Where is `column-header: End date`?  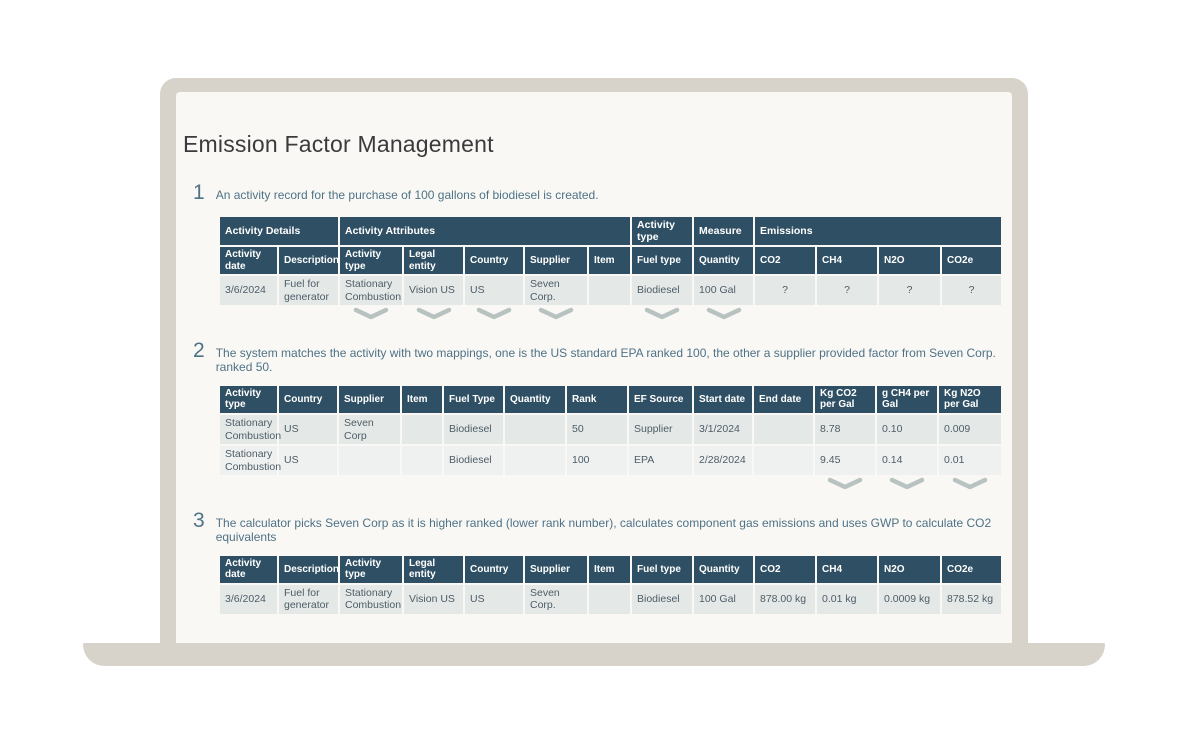 column-header: End date is located at coordinates (783, 399).